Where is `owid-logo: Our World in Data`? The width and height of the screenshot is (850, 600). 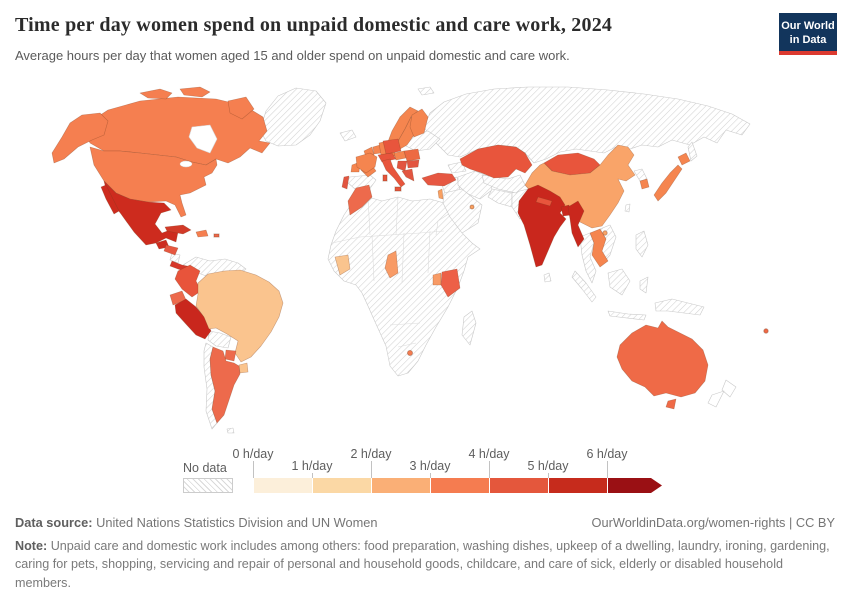 owid-logo: Our World in Data is located at coordinates (808, 34).